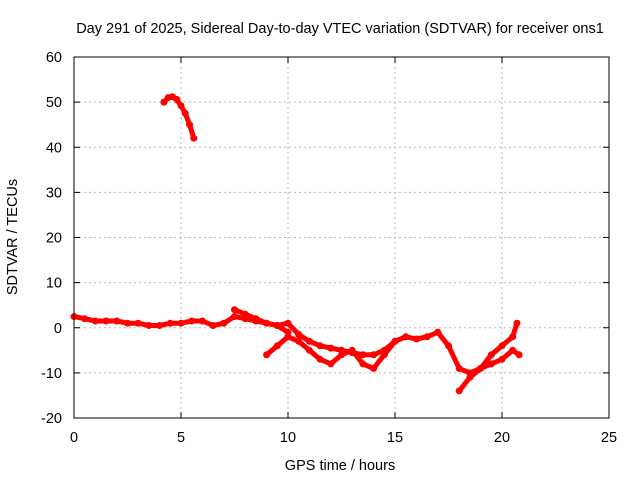 The image size is (640, 480). What do you see at coordinates (58, 329) in the screenshot?
I see `y-tick-label: 0` at bounding box center [58, 329].